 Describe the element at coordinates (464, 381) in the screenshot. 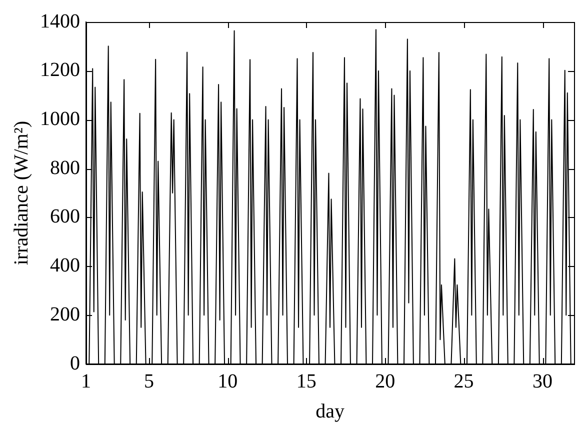

I see `x-tick-label: 25` at that location.